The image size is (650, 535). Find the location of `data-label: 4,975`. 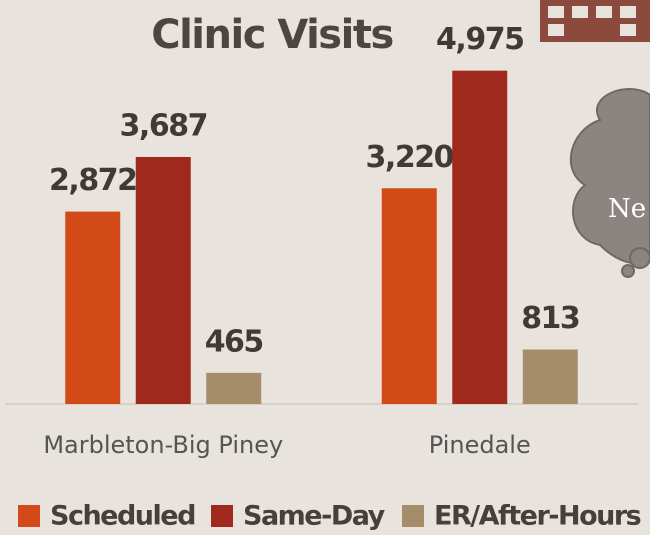

data-label: 4,975 is located at coordinates (479, 39).